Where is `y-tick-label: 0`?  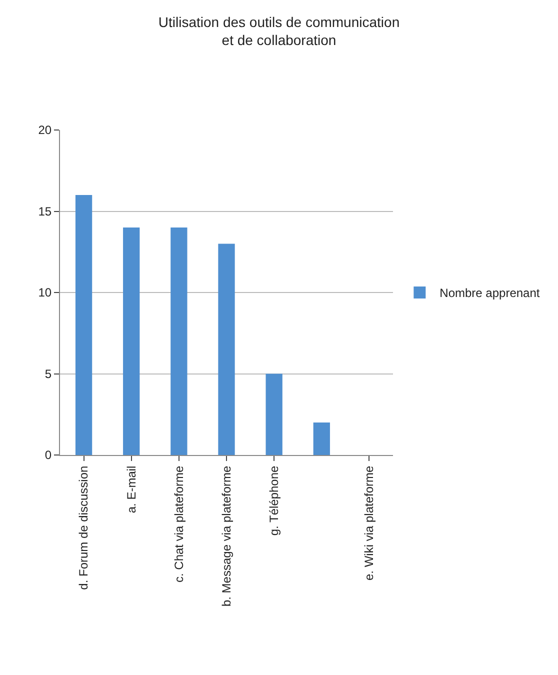
y-tick-label: 0 is located at coordinates (48, 455).